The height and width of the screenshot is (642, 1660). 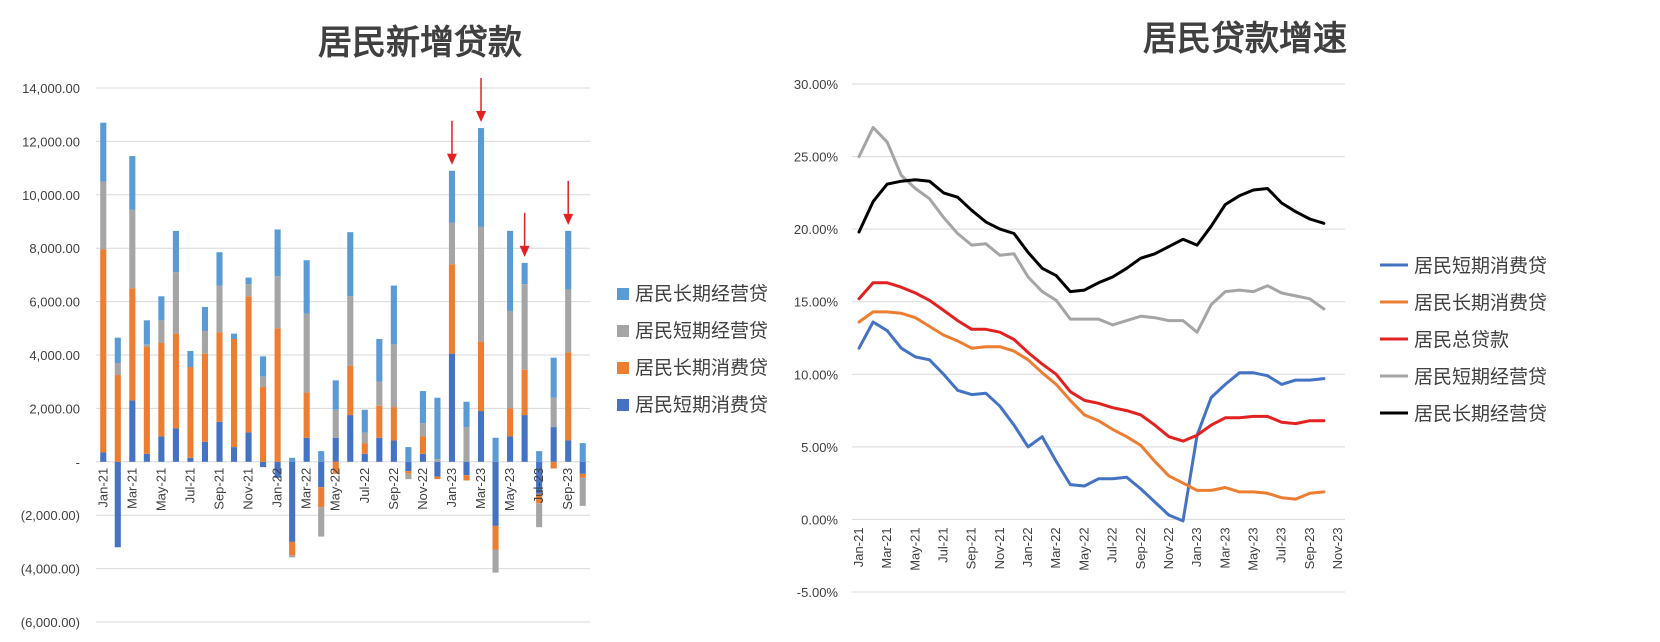 What do you see at coordinates (818, 592) in the screenshot?
I see `right-y-tick-label: -5.00%` at bounding box center [818, 592].